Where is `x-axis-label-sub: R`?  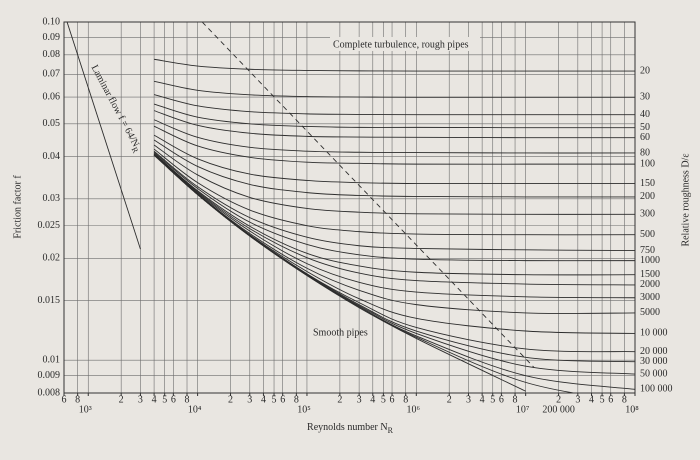
x-axis-label-sub: R is located at coordinates (391, 430).